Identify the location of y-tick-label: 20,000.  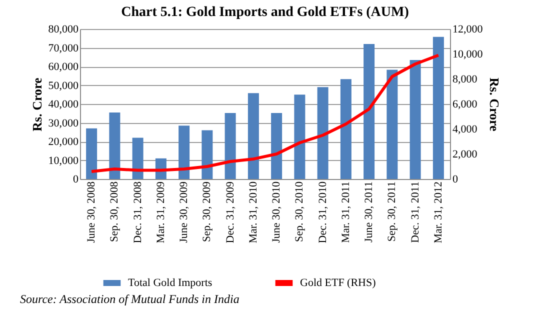
(63, 142).